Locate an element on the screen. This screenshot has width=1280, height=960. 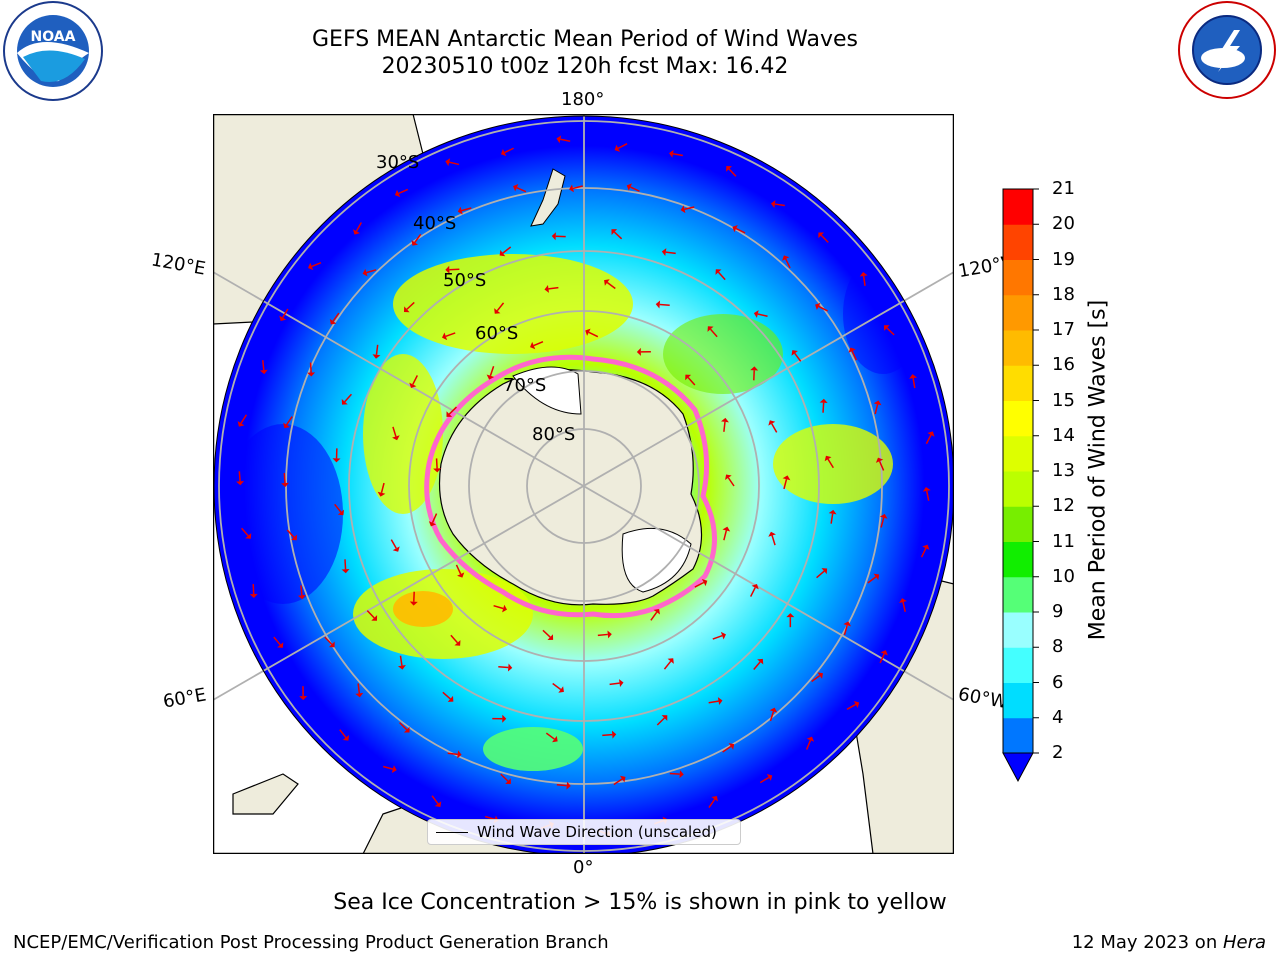
colorbar-tick-label: 10 is located at coordinates (1063, 576).